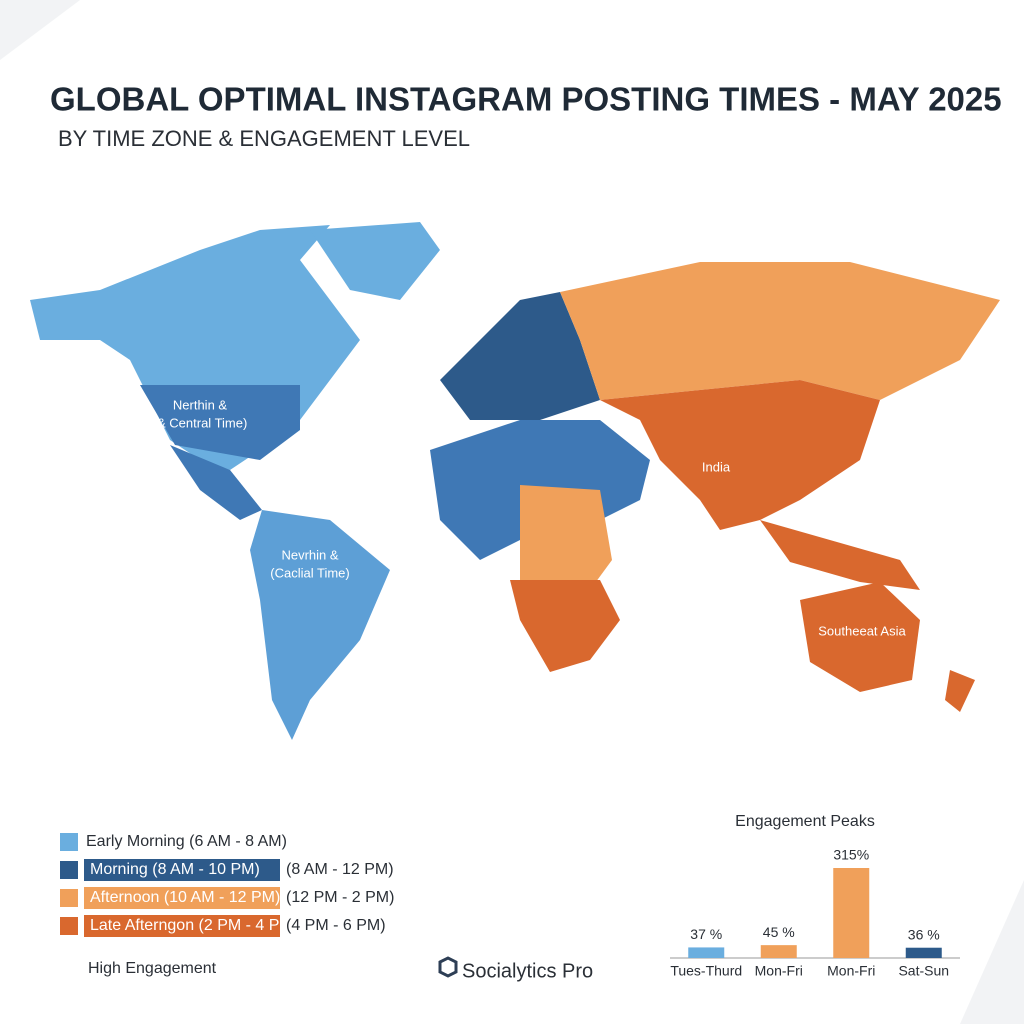 The height and width of the screenshot is (1024, 1024). Describe the element at coordinates (527, 971) in the screenshot. I see `brand: Socialytics Pro` at that location.